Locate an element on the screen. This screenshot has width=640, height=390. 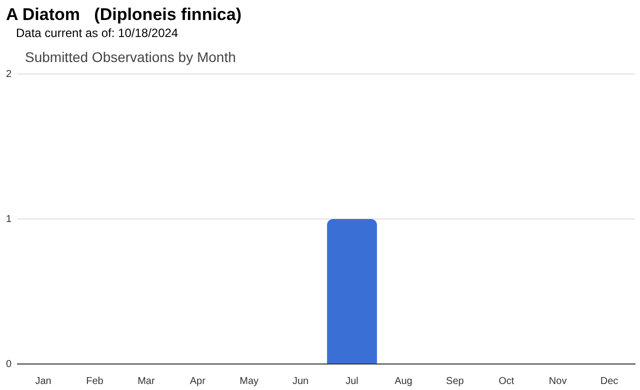
x-tick-label: Jul is located at coordinates (352, 381).